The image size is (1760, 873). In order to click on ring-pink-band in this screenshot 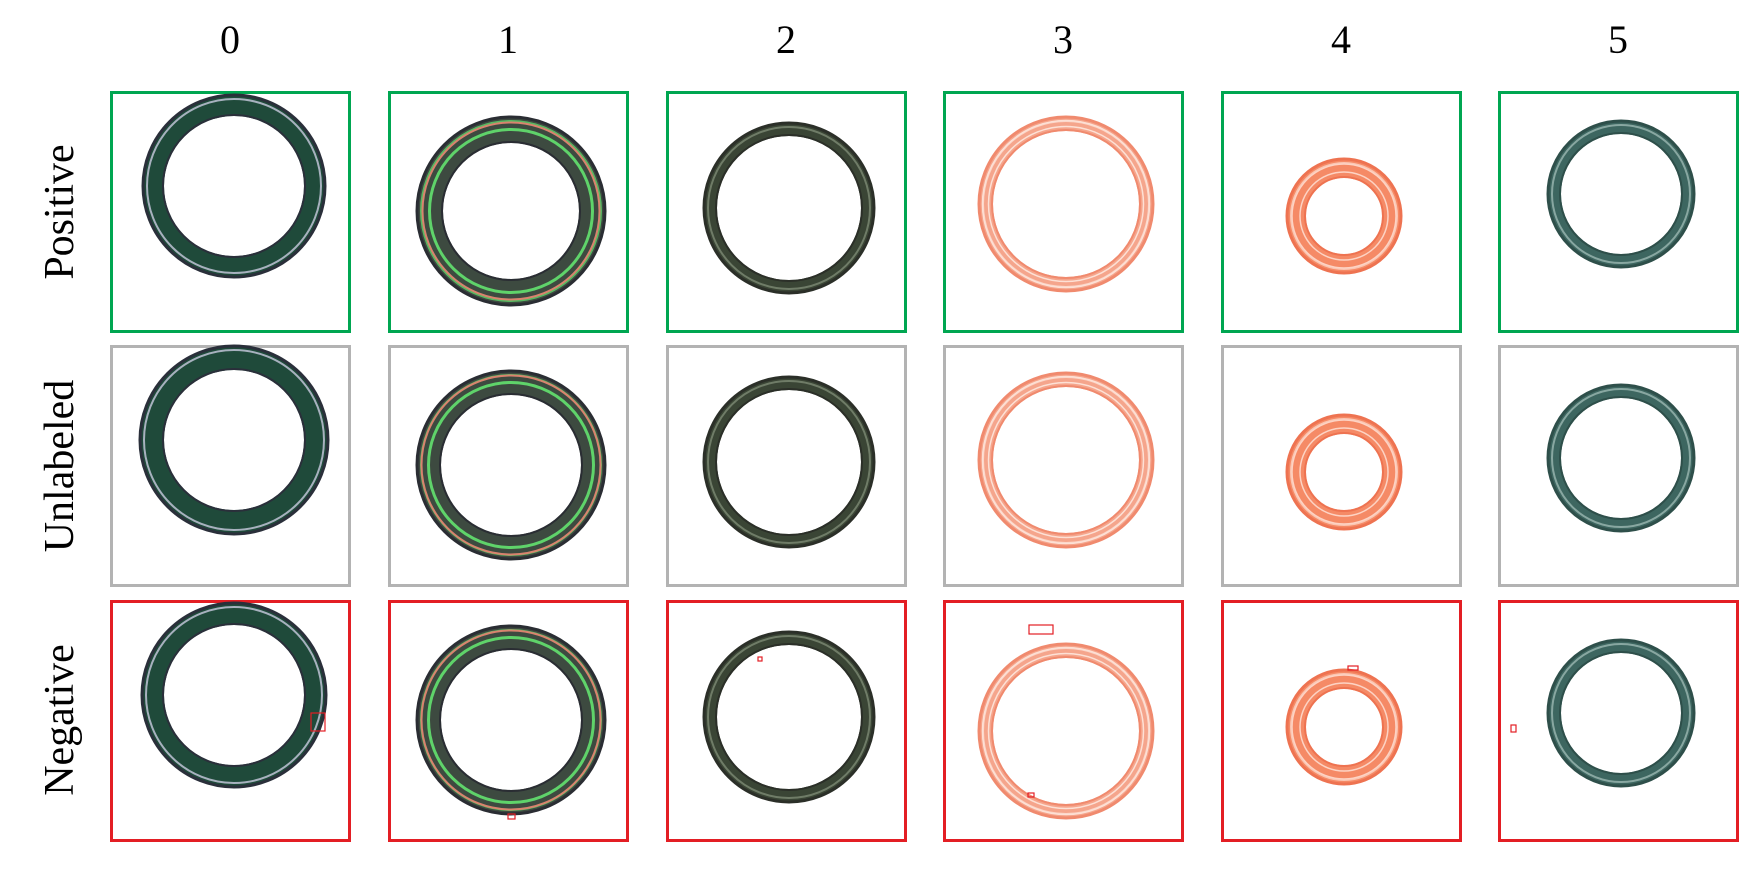, I will do `click(511, 211)`.